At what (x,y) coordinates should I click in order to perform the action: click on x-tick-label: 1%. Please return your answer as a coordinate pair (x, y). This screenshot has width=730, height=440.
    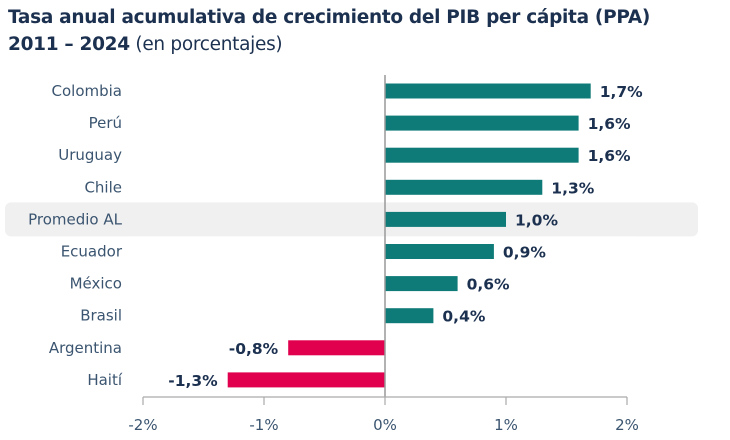
    Looking at the image, I should click on (506, 425).